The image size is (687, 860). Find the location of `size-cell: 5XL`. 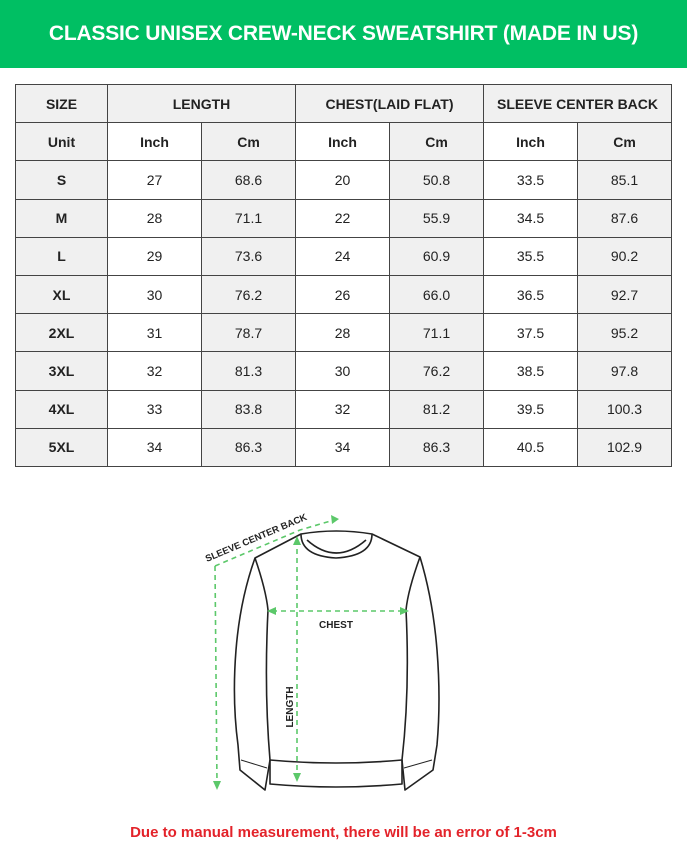

size-cell: 5XL is located at coordinates (61, 447).